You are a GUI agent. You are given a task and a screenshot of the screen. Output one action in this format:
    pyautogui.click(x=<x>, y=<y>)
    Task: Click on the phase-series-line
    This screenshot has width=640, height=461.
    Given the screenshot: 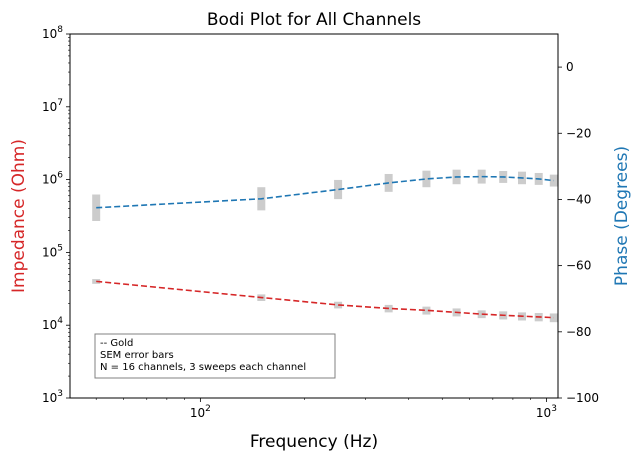 What is the action you would take?
    pyautogui.click(x=325, y=192)
    